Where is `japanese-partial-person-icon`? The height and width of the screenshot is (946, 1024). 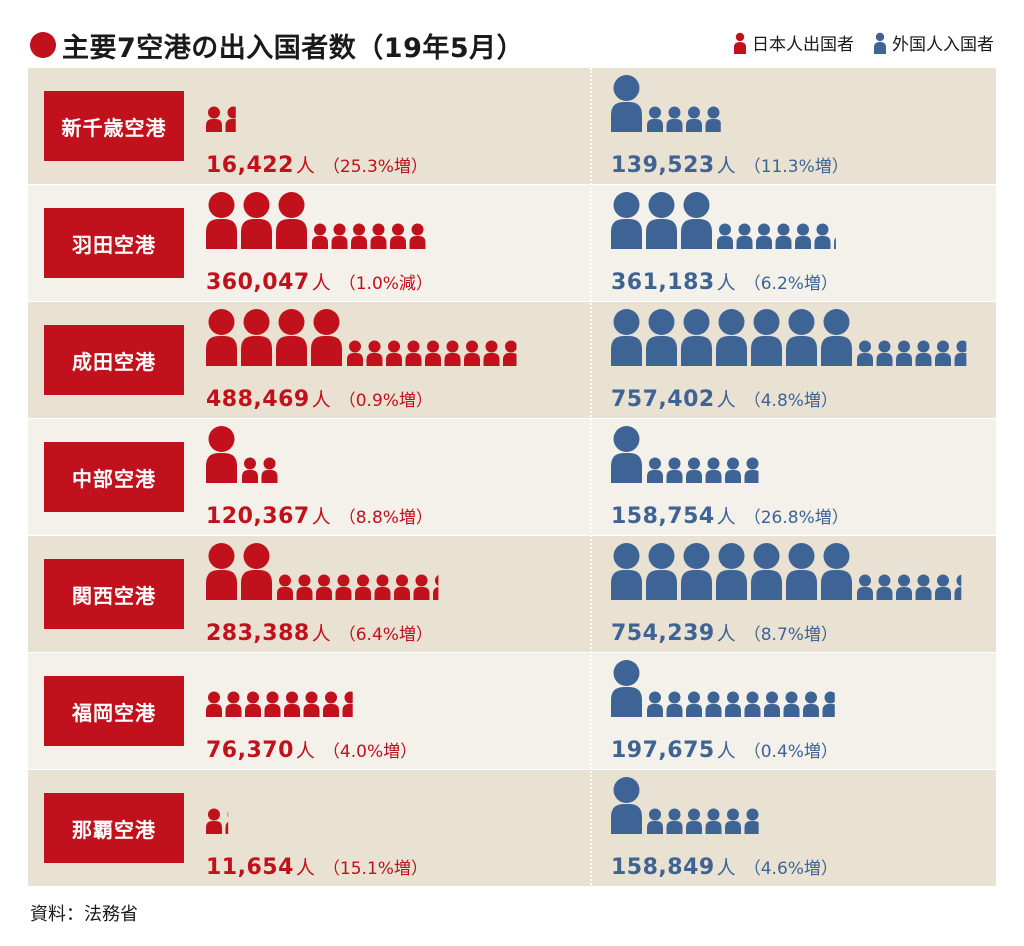 japanese-partial-person-icon is located at coordinates (347, 704).